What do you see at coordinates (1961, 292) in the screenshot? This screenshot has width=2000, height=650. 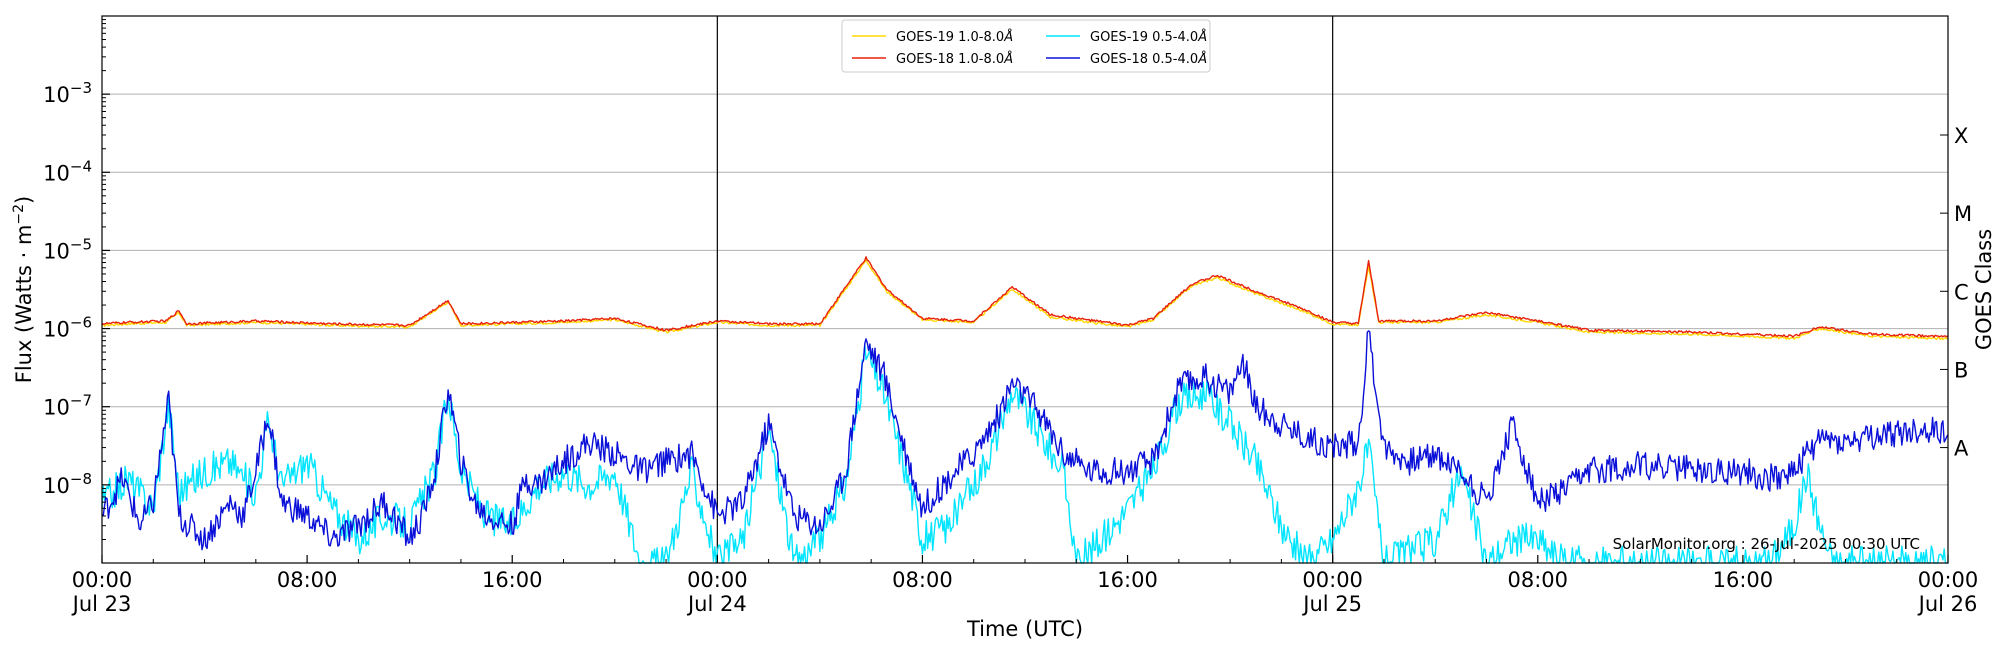 I see `goes-class-label: C` at bounding box center [1961, 292].